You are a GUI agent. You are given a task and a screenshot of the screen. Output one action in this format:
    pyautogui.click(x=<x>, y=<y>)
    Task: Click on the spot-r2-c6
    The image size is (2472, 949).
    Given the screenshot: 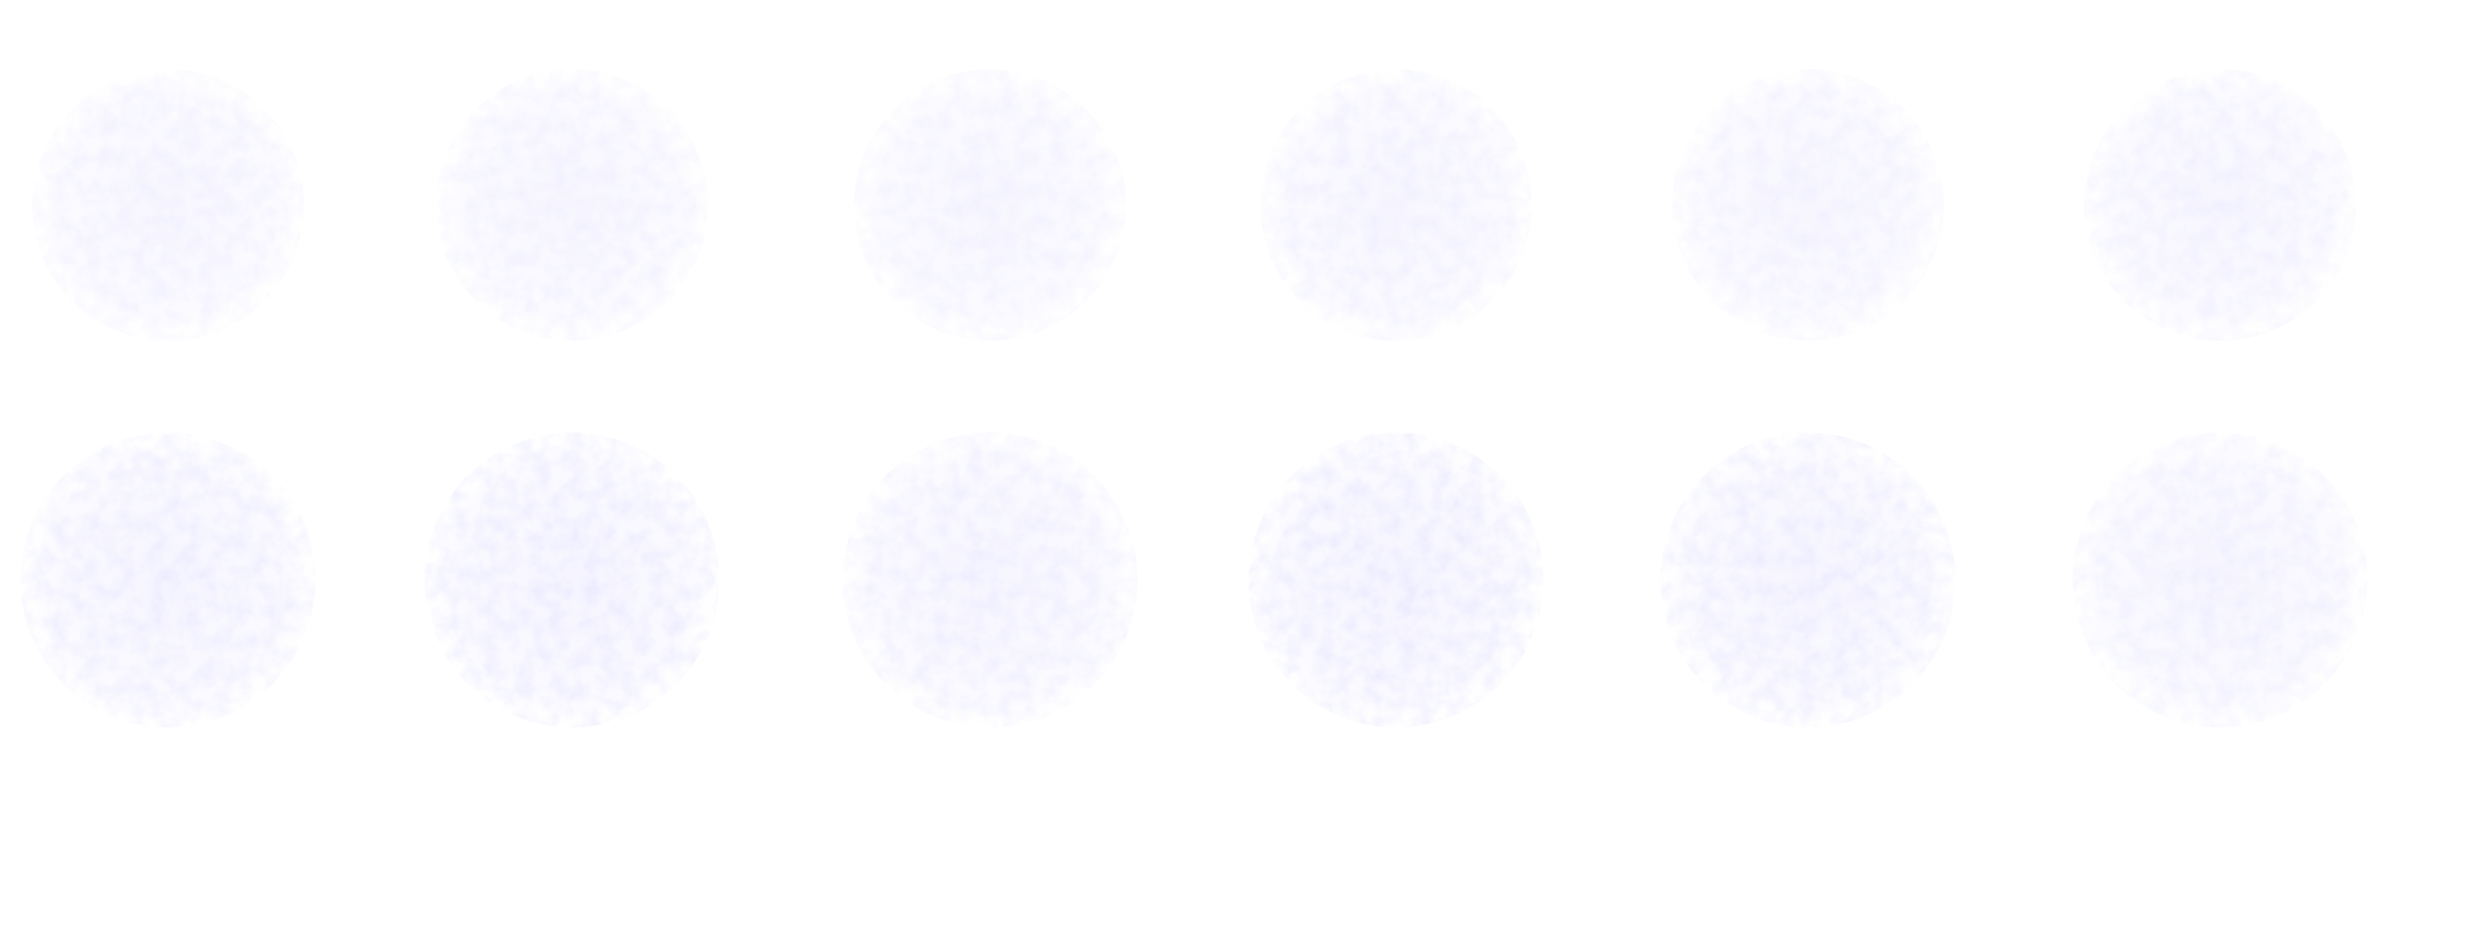 What is the action you would take?
    pyautogui.click(x=2220, y=580)
    